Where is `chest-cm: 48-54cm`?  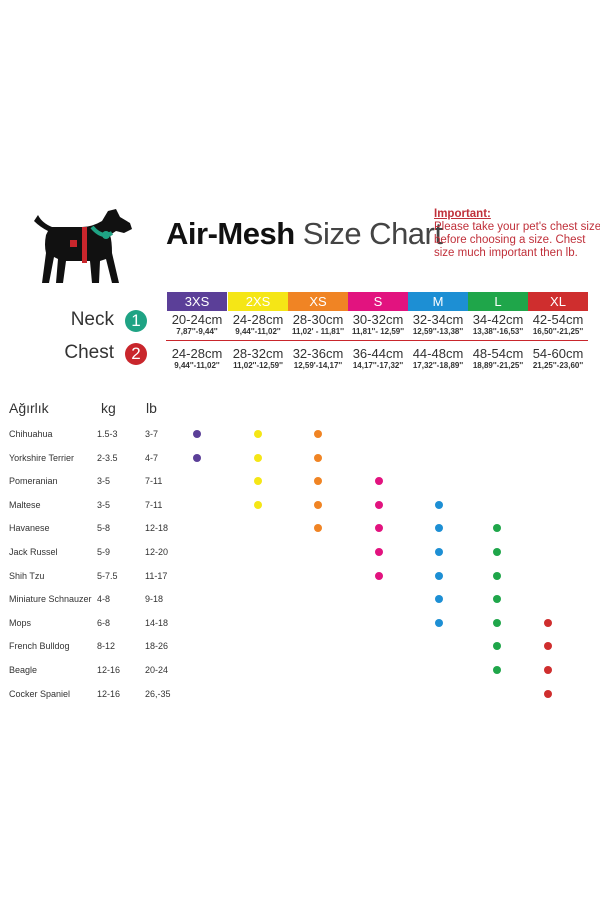
chest-cm: 48-54cm is located at coordinates (498, 353).